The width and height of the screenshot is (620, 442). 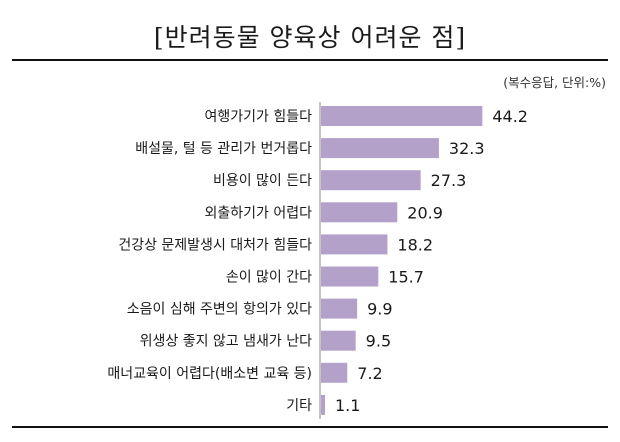 What do you see at coordinates (215, 245) in the screenshot?
I see `category-label: 건강상 문제발생시 대처가 힘들다` at bounding box center [215, 245].